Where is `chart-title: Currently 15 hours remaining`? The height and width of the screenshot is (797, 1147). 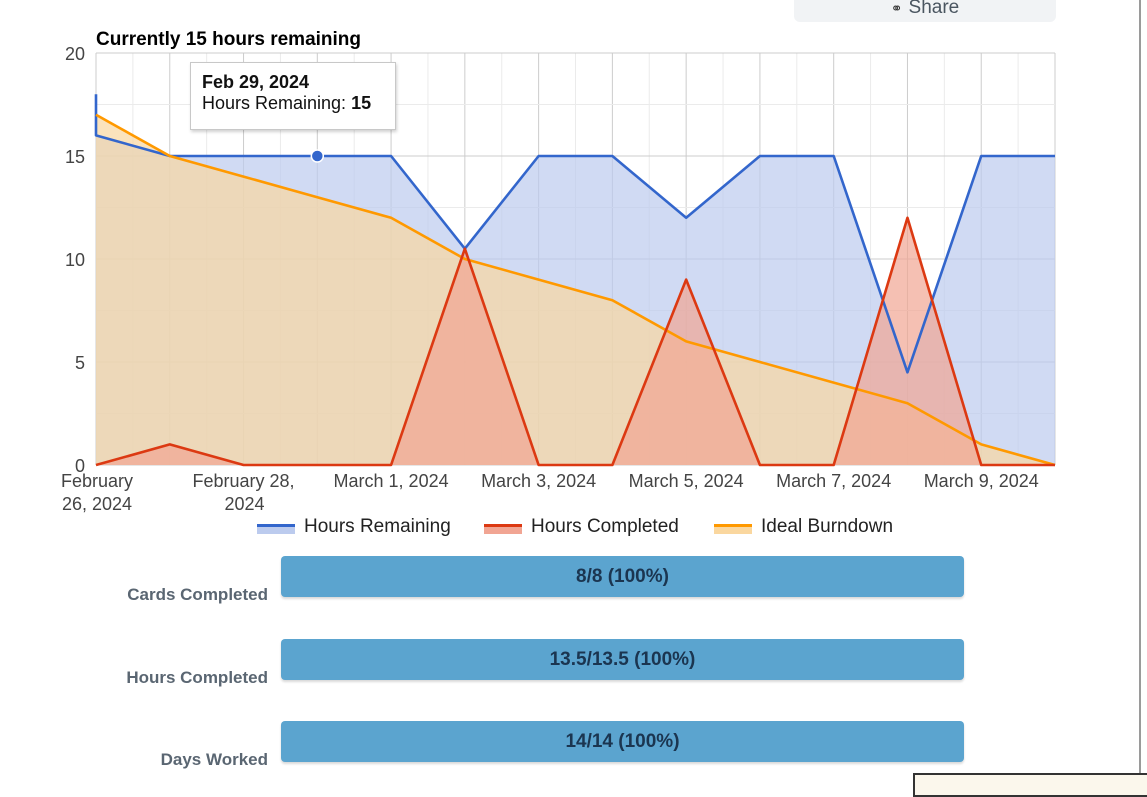
chart-title: Currently 15 hours remaining is located at coordinates (228, 39).